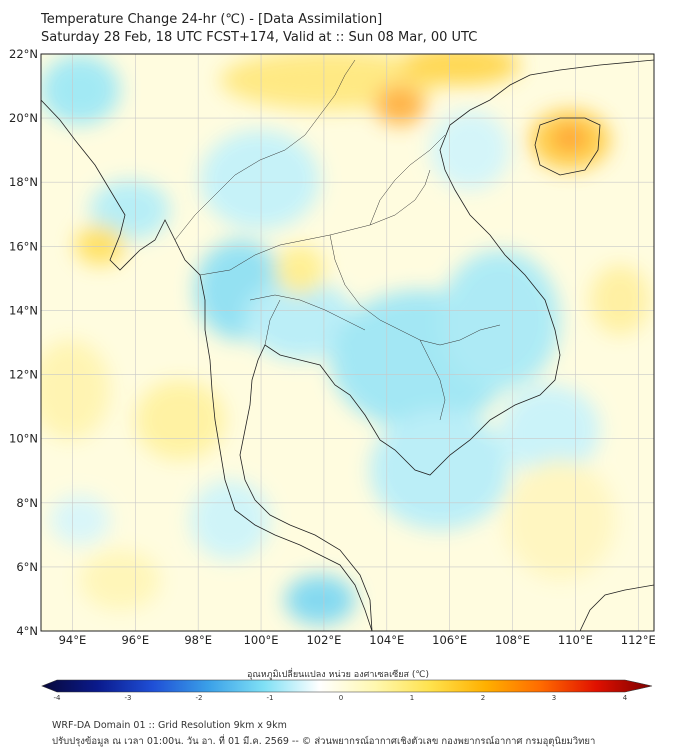 Image resolution: width=676 pixels, height=756 pixels. Describe the element at coordinates (512, 640) in the screenshot. I see `longitude-label: 108°E` at that location.